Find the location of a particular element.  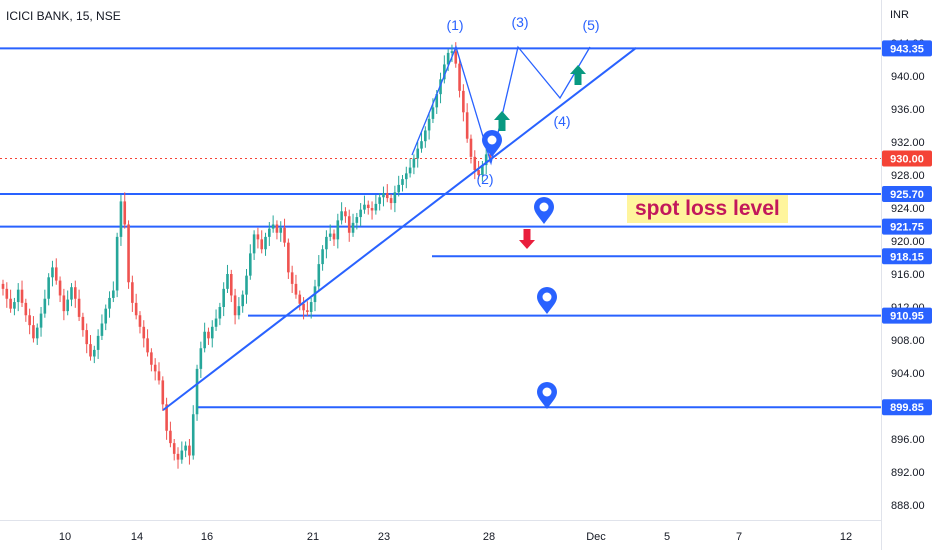

y-tick-label: 936.00 is located at coordinates (908, 110).